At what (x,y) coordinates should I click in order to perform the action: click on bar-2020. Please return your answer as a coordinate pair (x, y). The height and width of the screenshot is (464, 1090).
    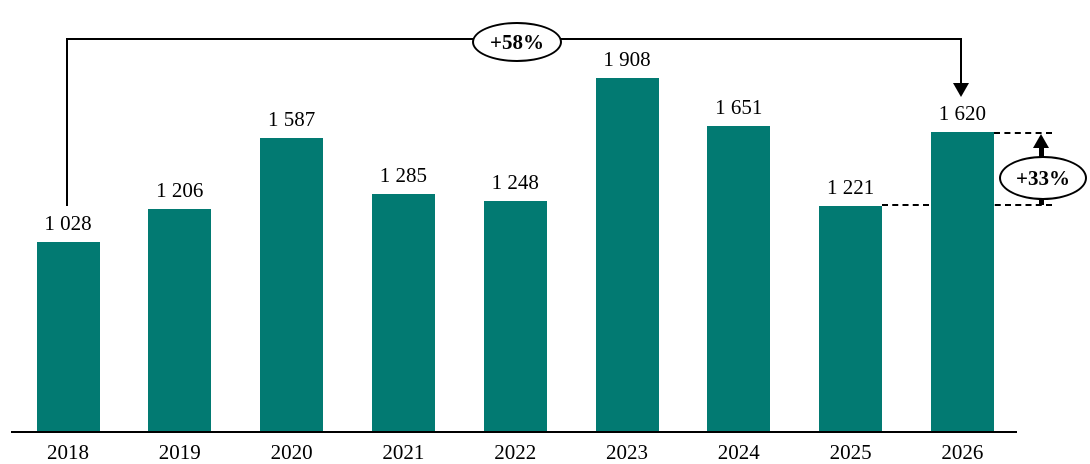
    Looking at the image, I should click on (292, 285).